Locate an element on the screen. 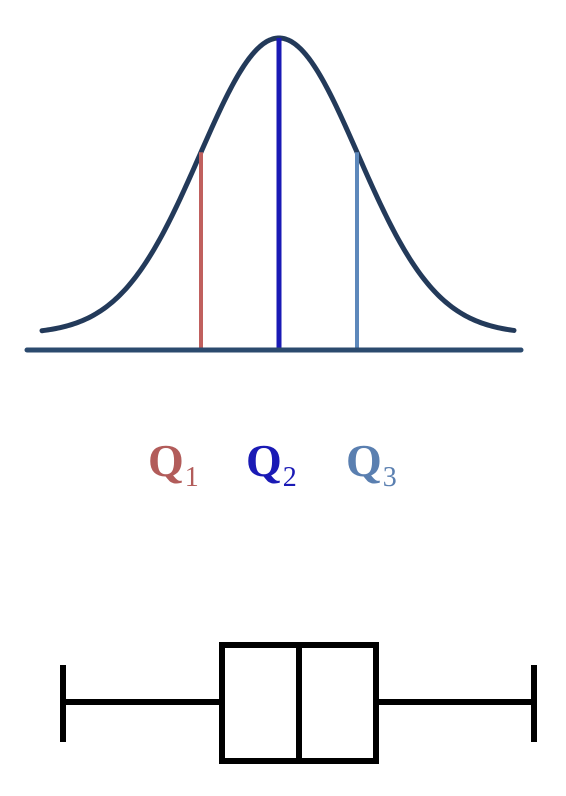 This screenshot has width=566, height=796. q2-label-subscript: 2 is located at coordinates (289, 477).